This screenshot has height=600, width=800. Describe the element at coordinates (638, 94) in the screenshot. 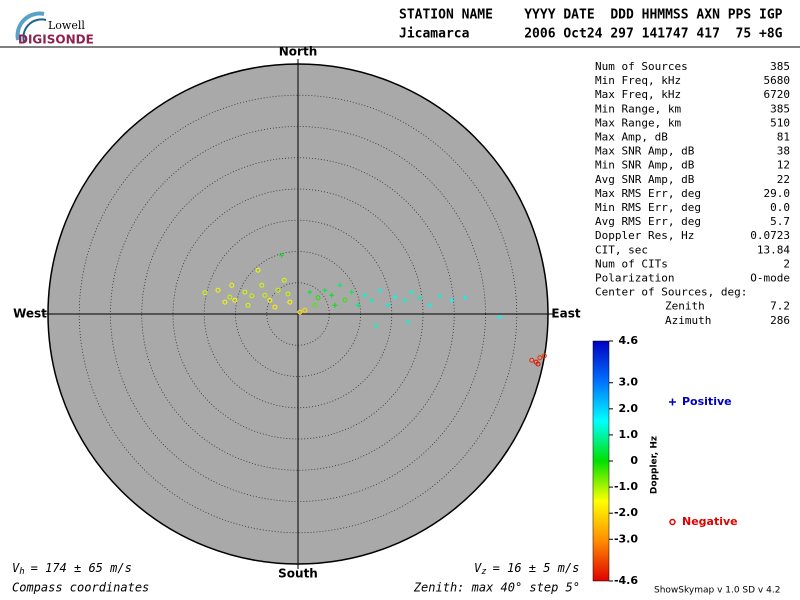

I see `stat-label: Max Freq, kHz` at that location.